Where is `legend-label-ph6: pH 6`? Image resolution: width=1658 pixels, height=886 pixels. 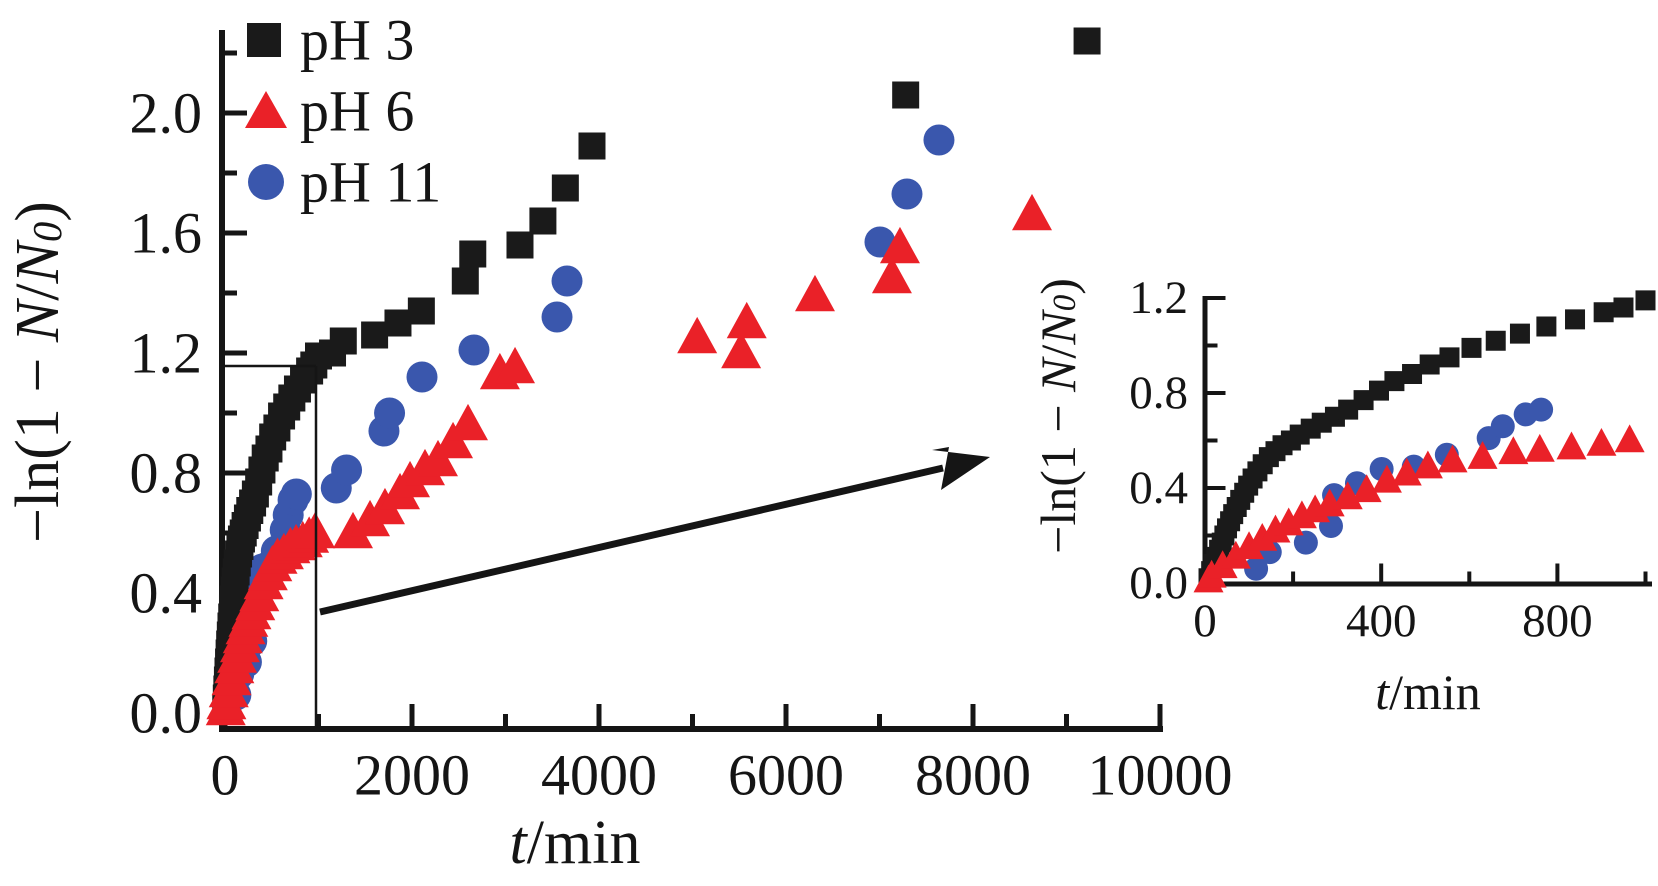
legend-label-ph6: pH 6 is located at coordinates (357, 111).